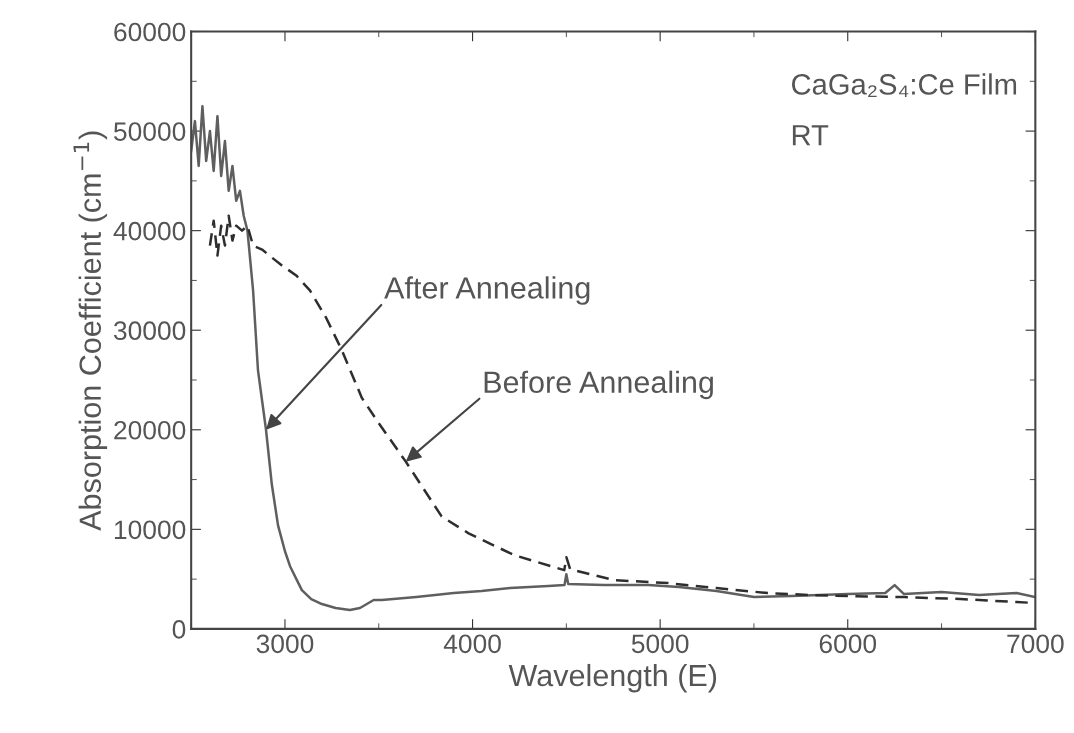 Image resolution: width=1074 pixels, height=733 pixels. I want to click on x-tick-label: 5000, so click(660, 644).